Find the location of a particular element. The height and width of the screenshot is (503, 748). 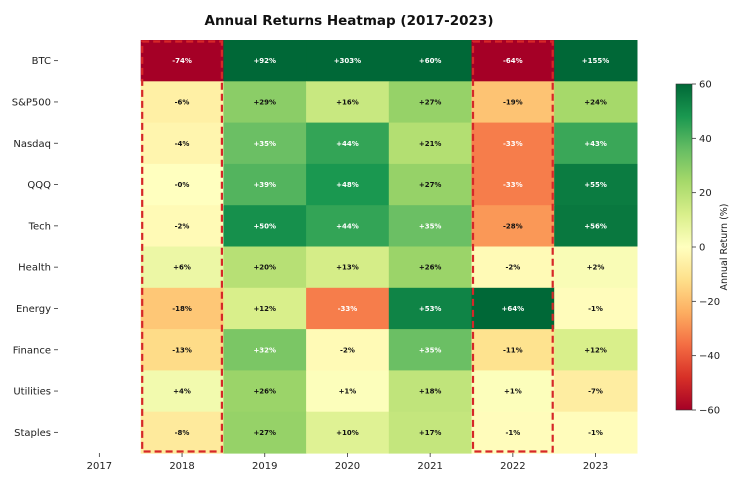

colorbar-tick-label: −40 is located at coordinates (709, 356).